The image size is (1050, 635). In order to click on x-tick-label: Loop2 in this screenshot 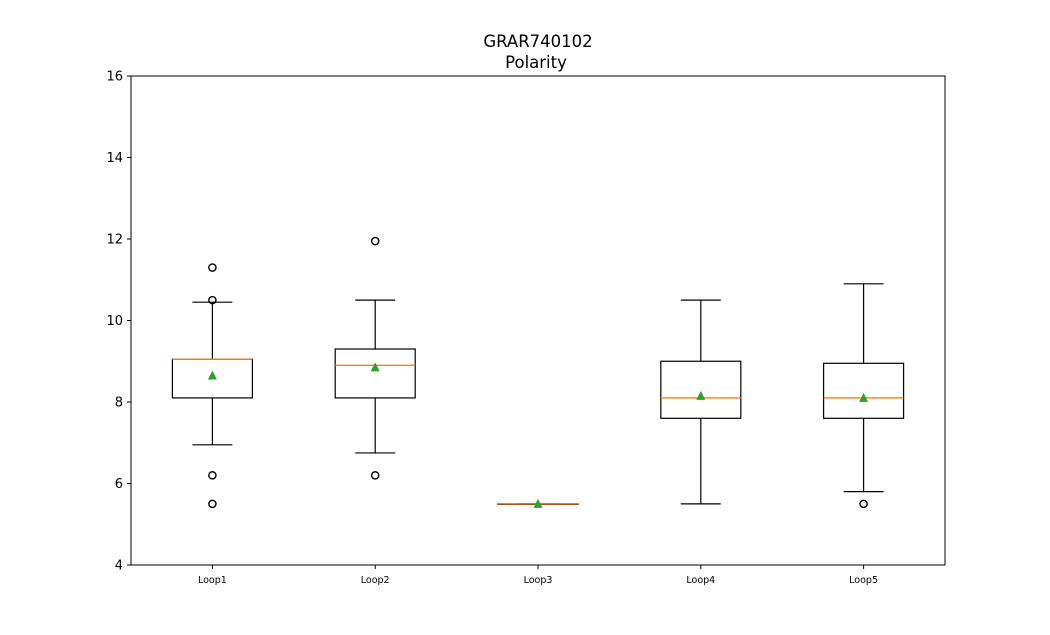, I will do `click(375, 580)`.